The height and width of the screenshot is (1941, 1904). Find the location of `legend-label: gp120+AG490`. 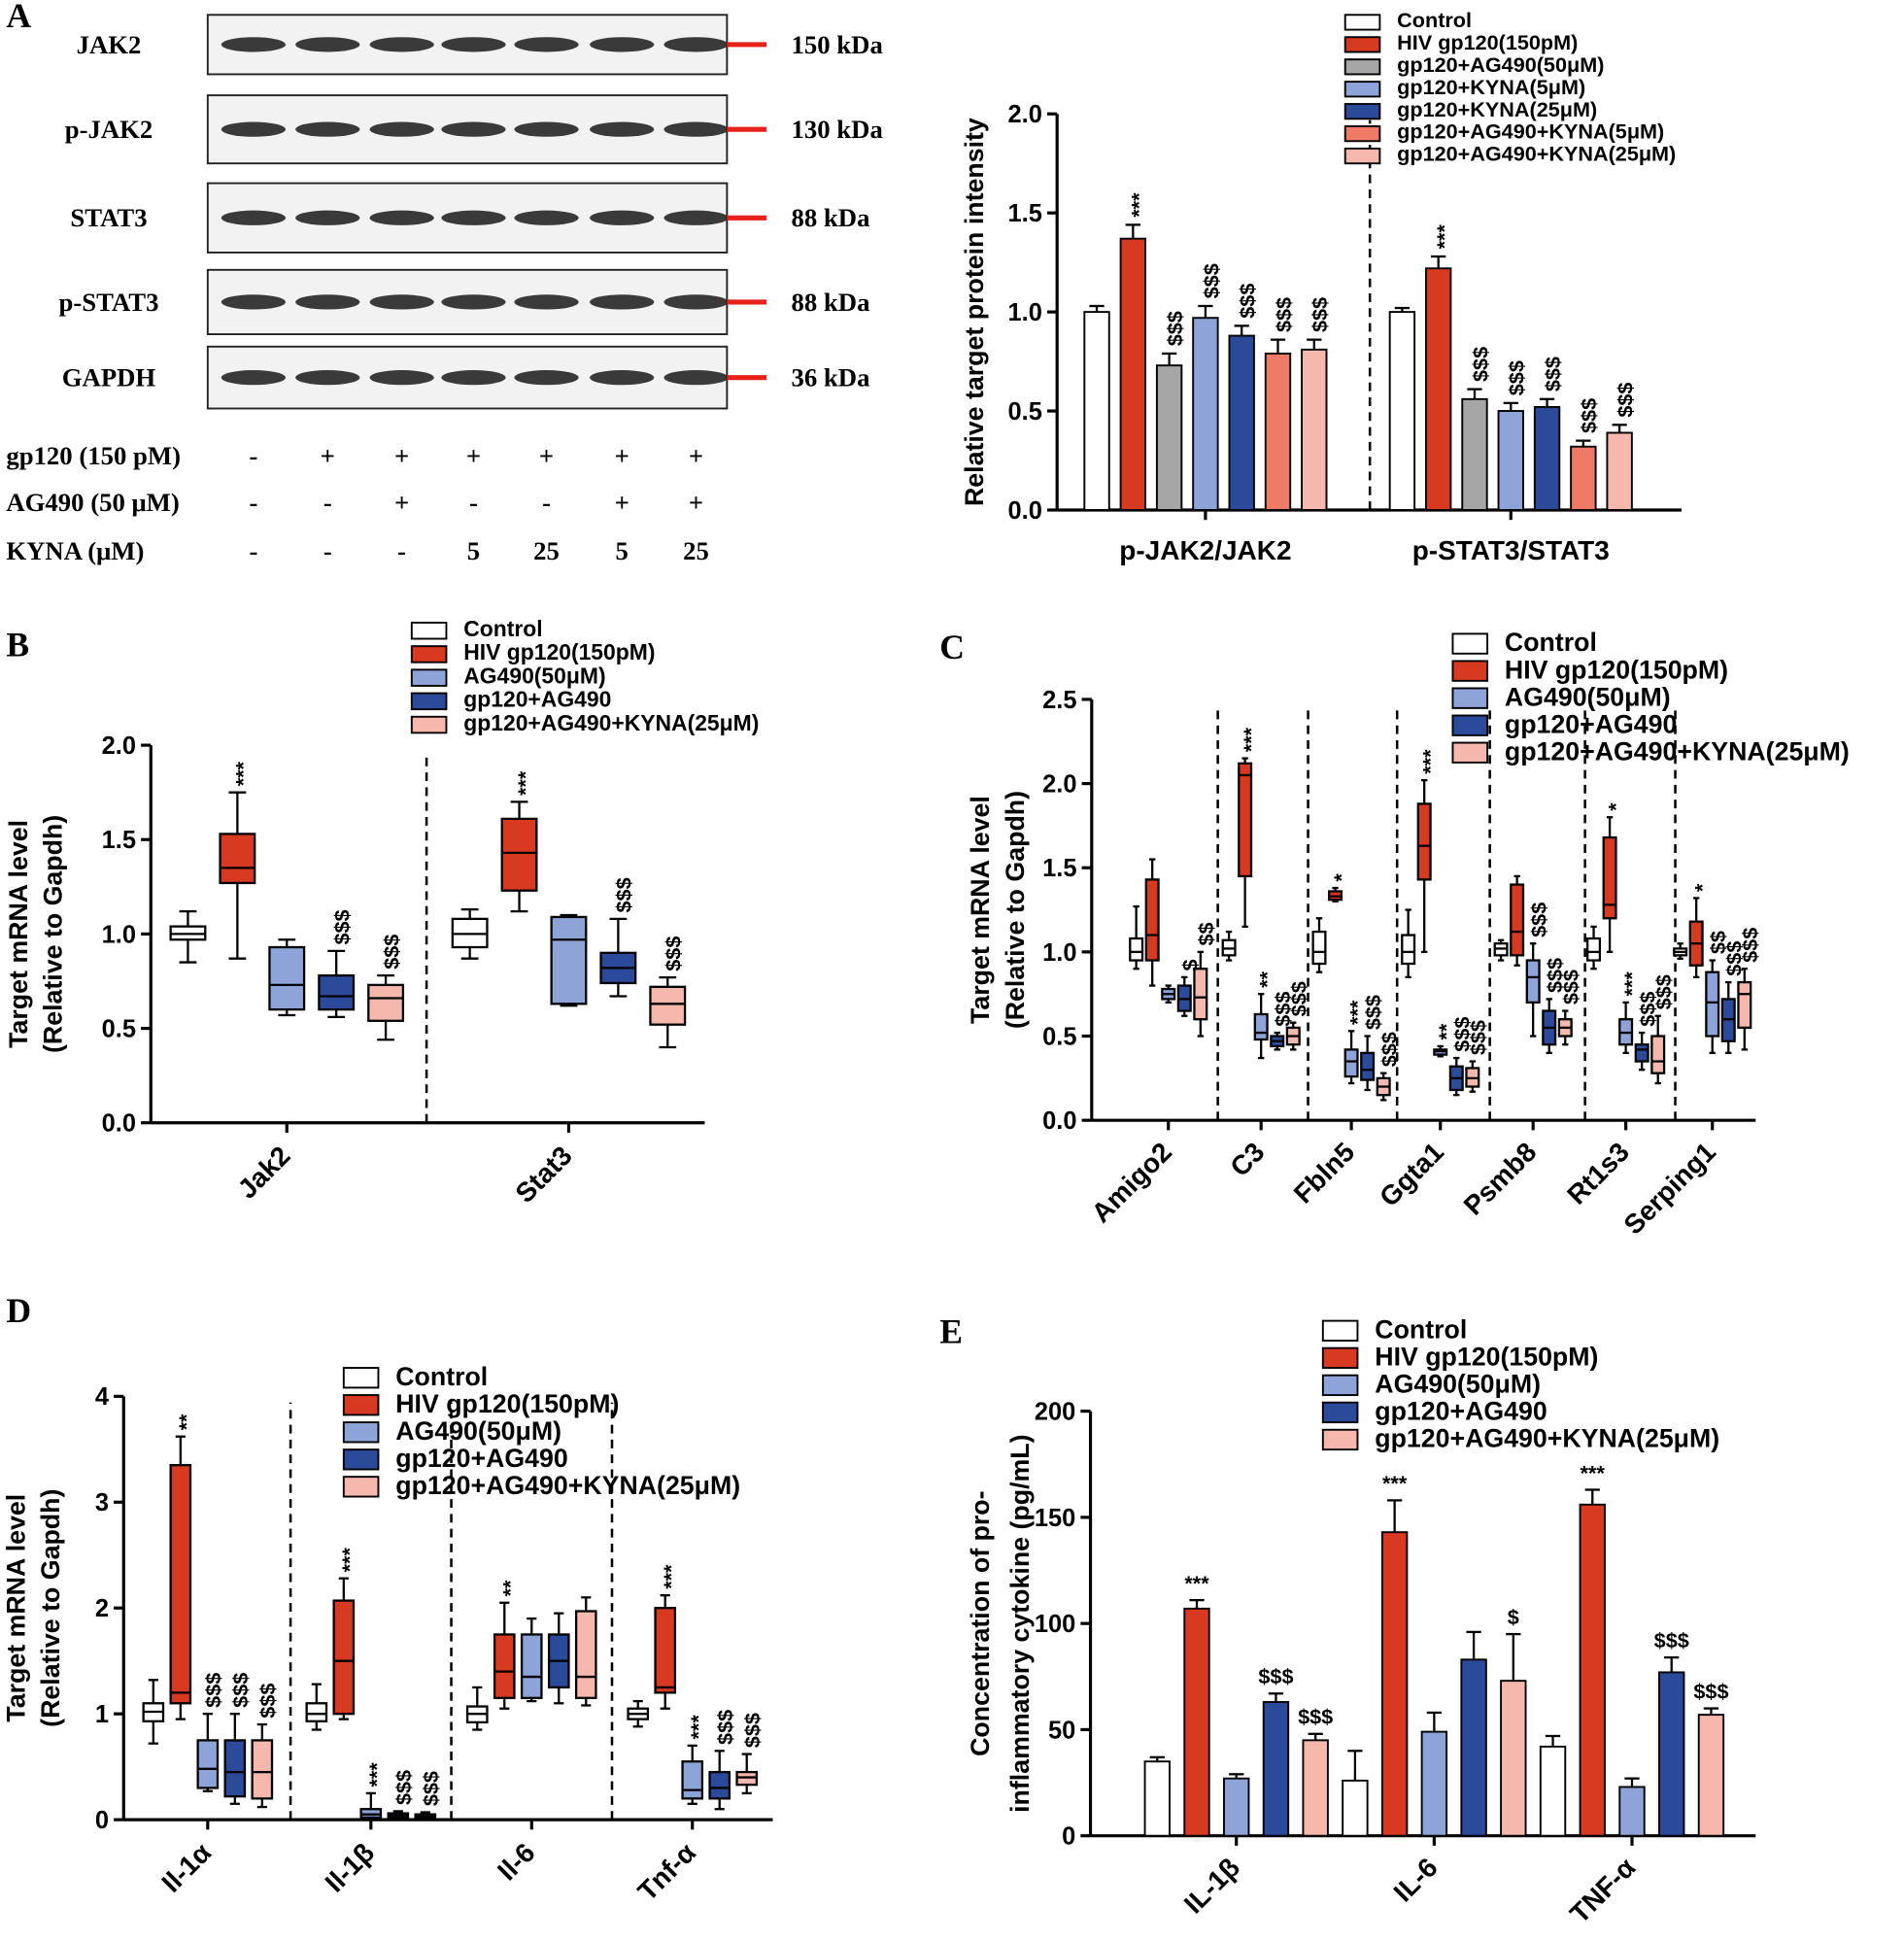

legend-label: gp120+AG490 is located at coordinates (481, 1458).